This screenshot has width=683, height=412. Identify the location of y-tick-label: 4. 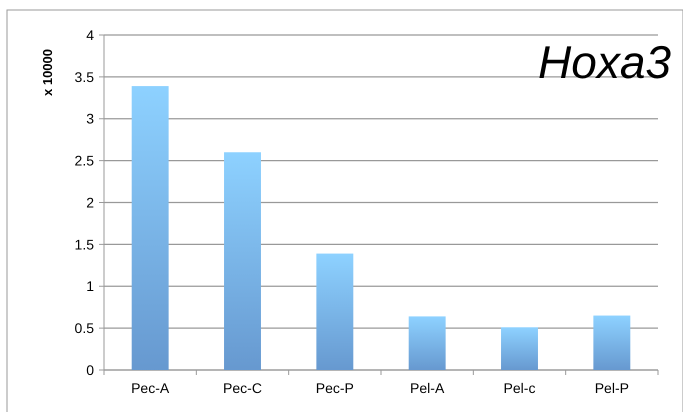
(90, 34).